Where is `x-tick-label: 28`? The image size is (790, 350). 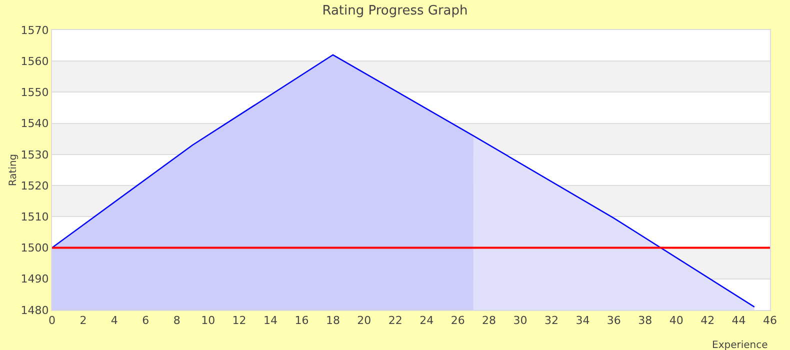
x-tick-label: 28 is located at coordinates (489, 321).